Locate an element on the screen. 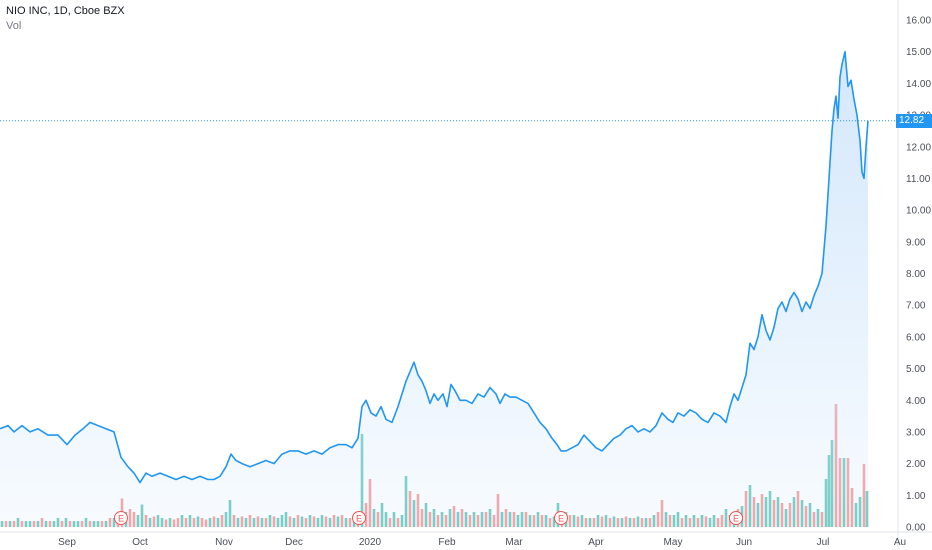 The height and width of the screenshot is (550, 932). y-tick-label: 8.00 is located at coordinates (916, 274).